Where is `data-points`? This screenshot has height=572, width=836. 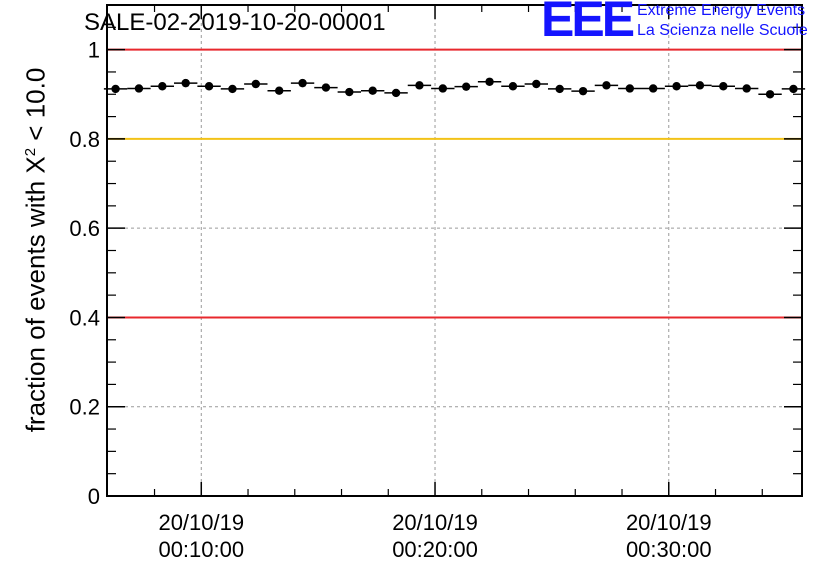 data-points is located at coordinates (454, 88).